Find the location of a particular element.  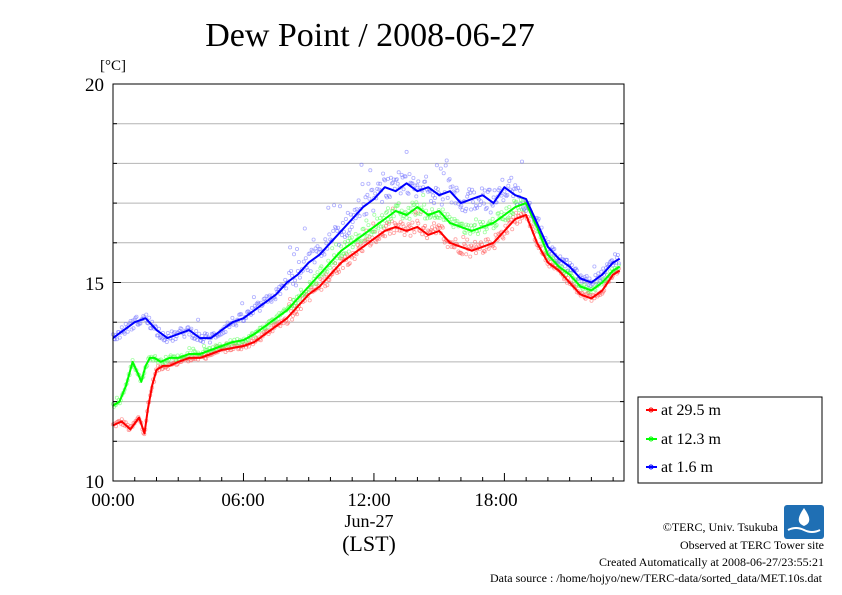

date-label: Jun-27 is located at coordinates (369, 521).